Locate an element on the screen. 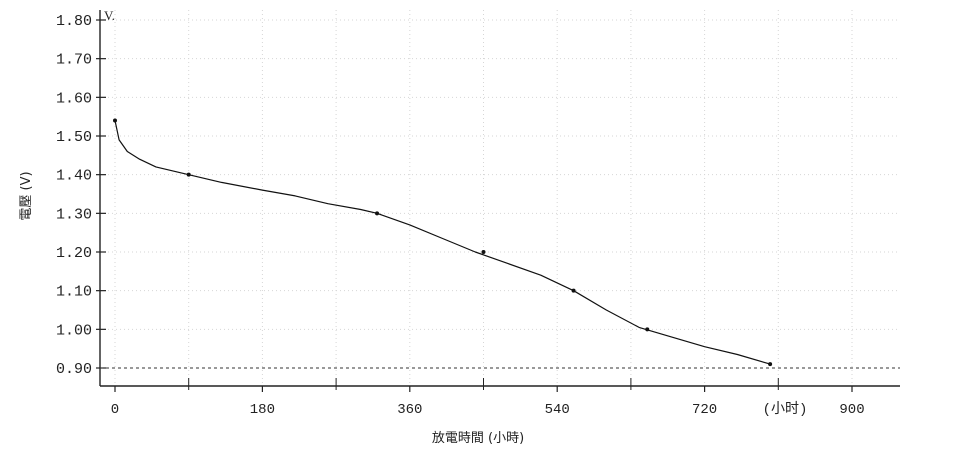 This screenshot has height=462, width=954. y-tick-label: 1.20 is located at coordinates (74, 253).